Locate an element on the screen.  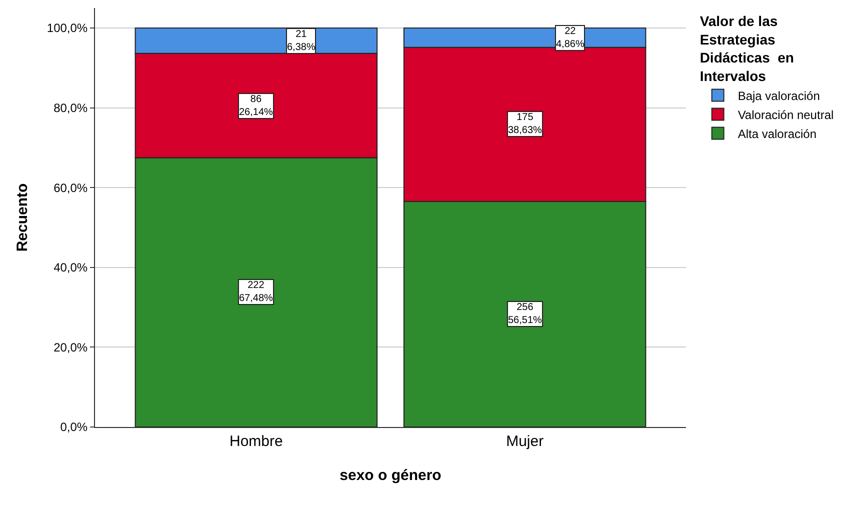
data-label: 256 56,51% is located at coordinates (525, 314).